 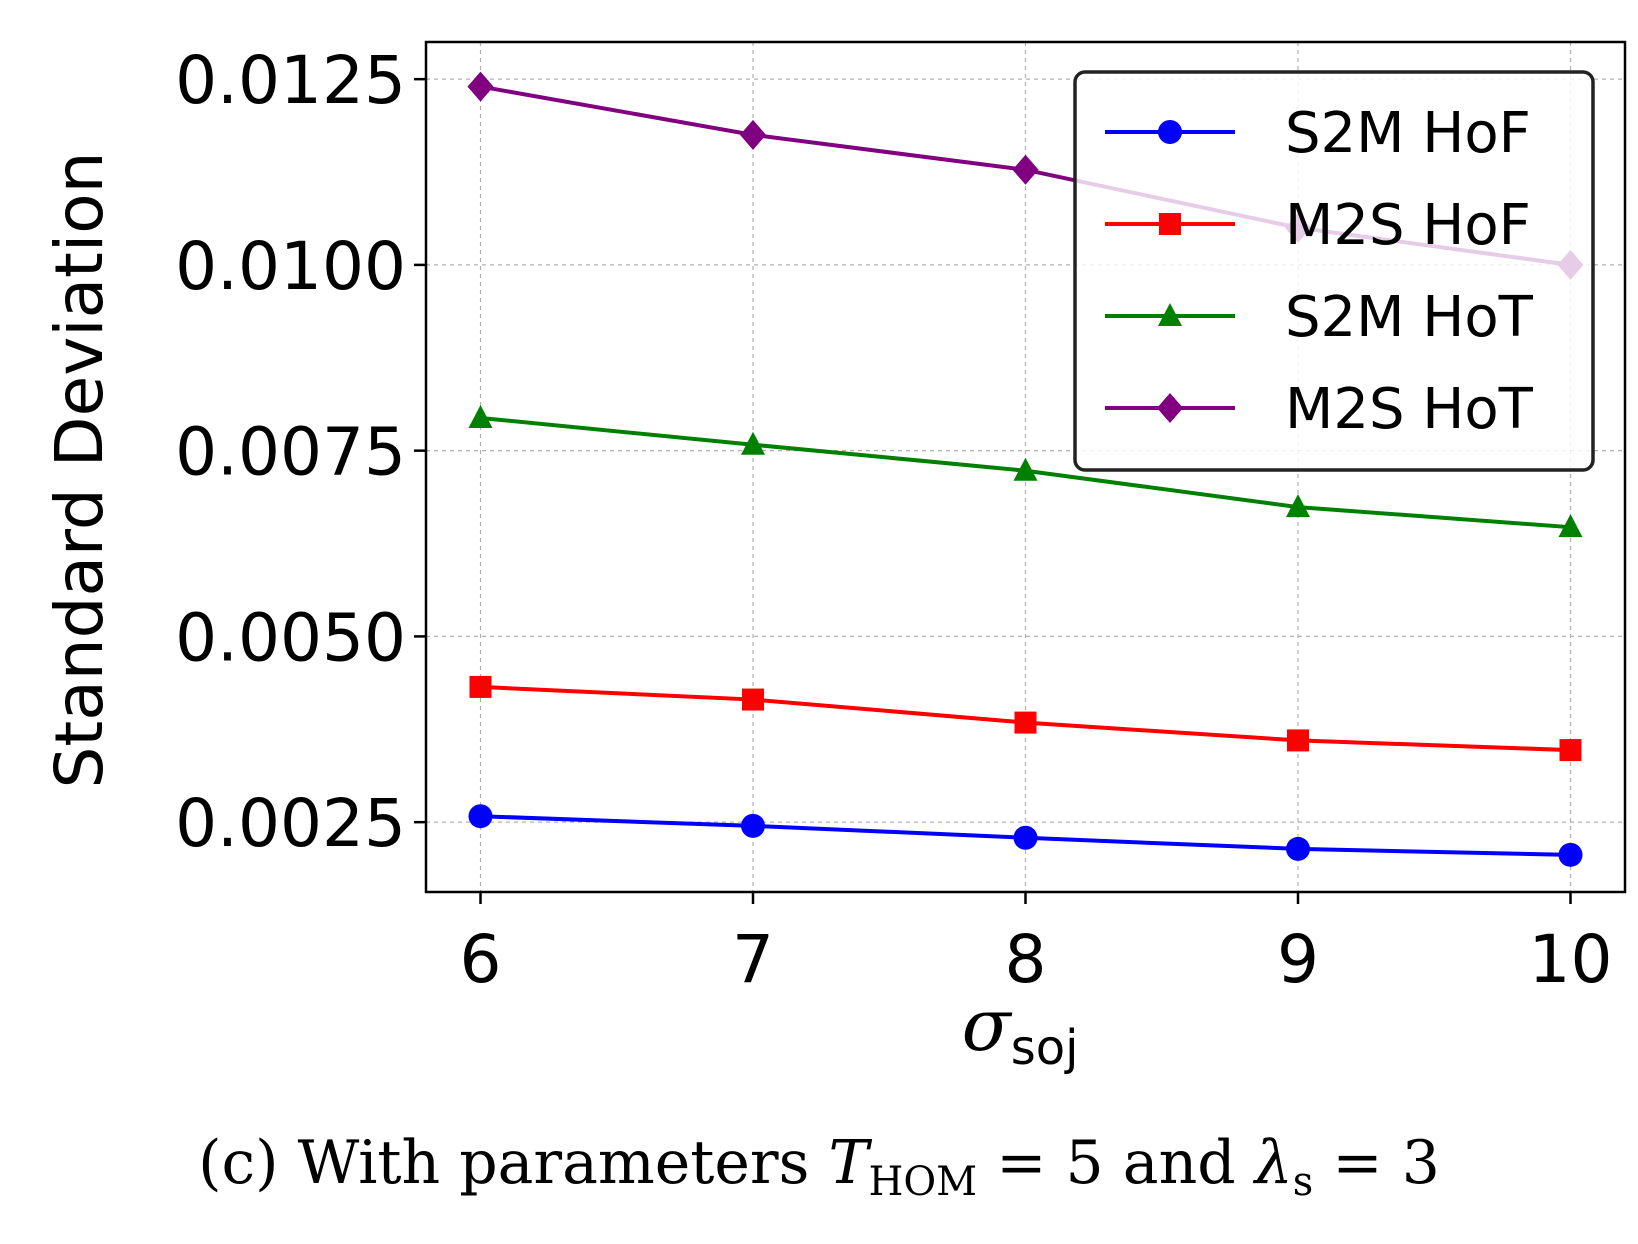 I want to click on x-axis-symbol: σ, so click(x=987, y=1025).